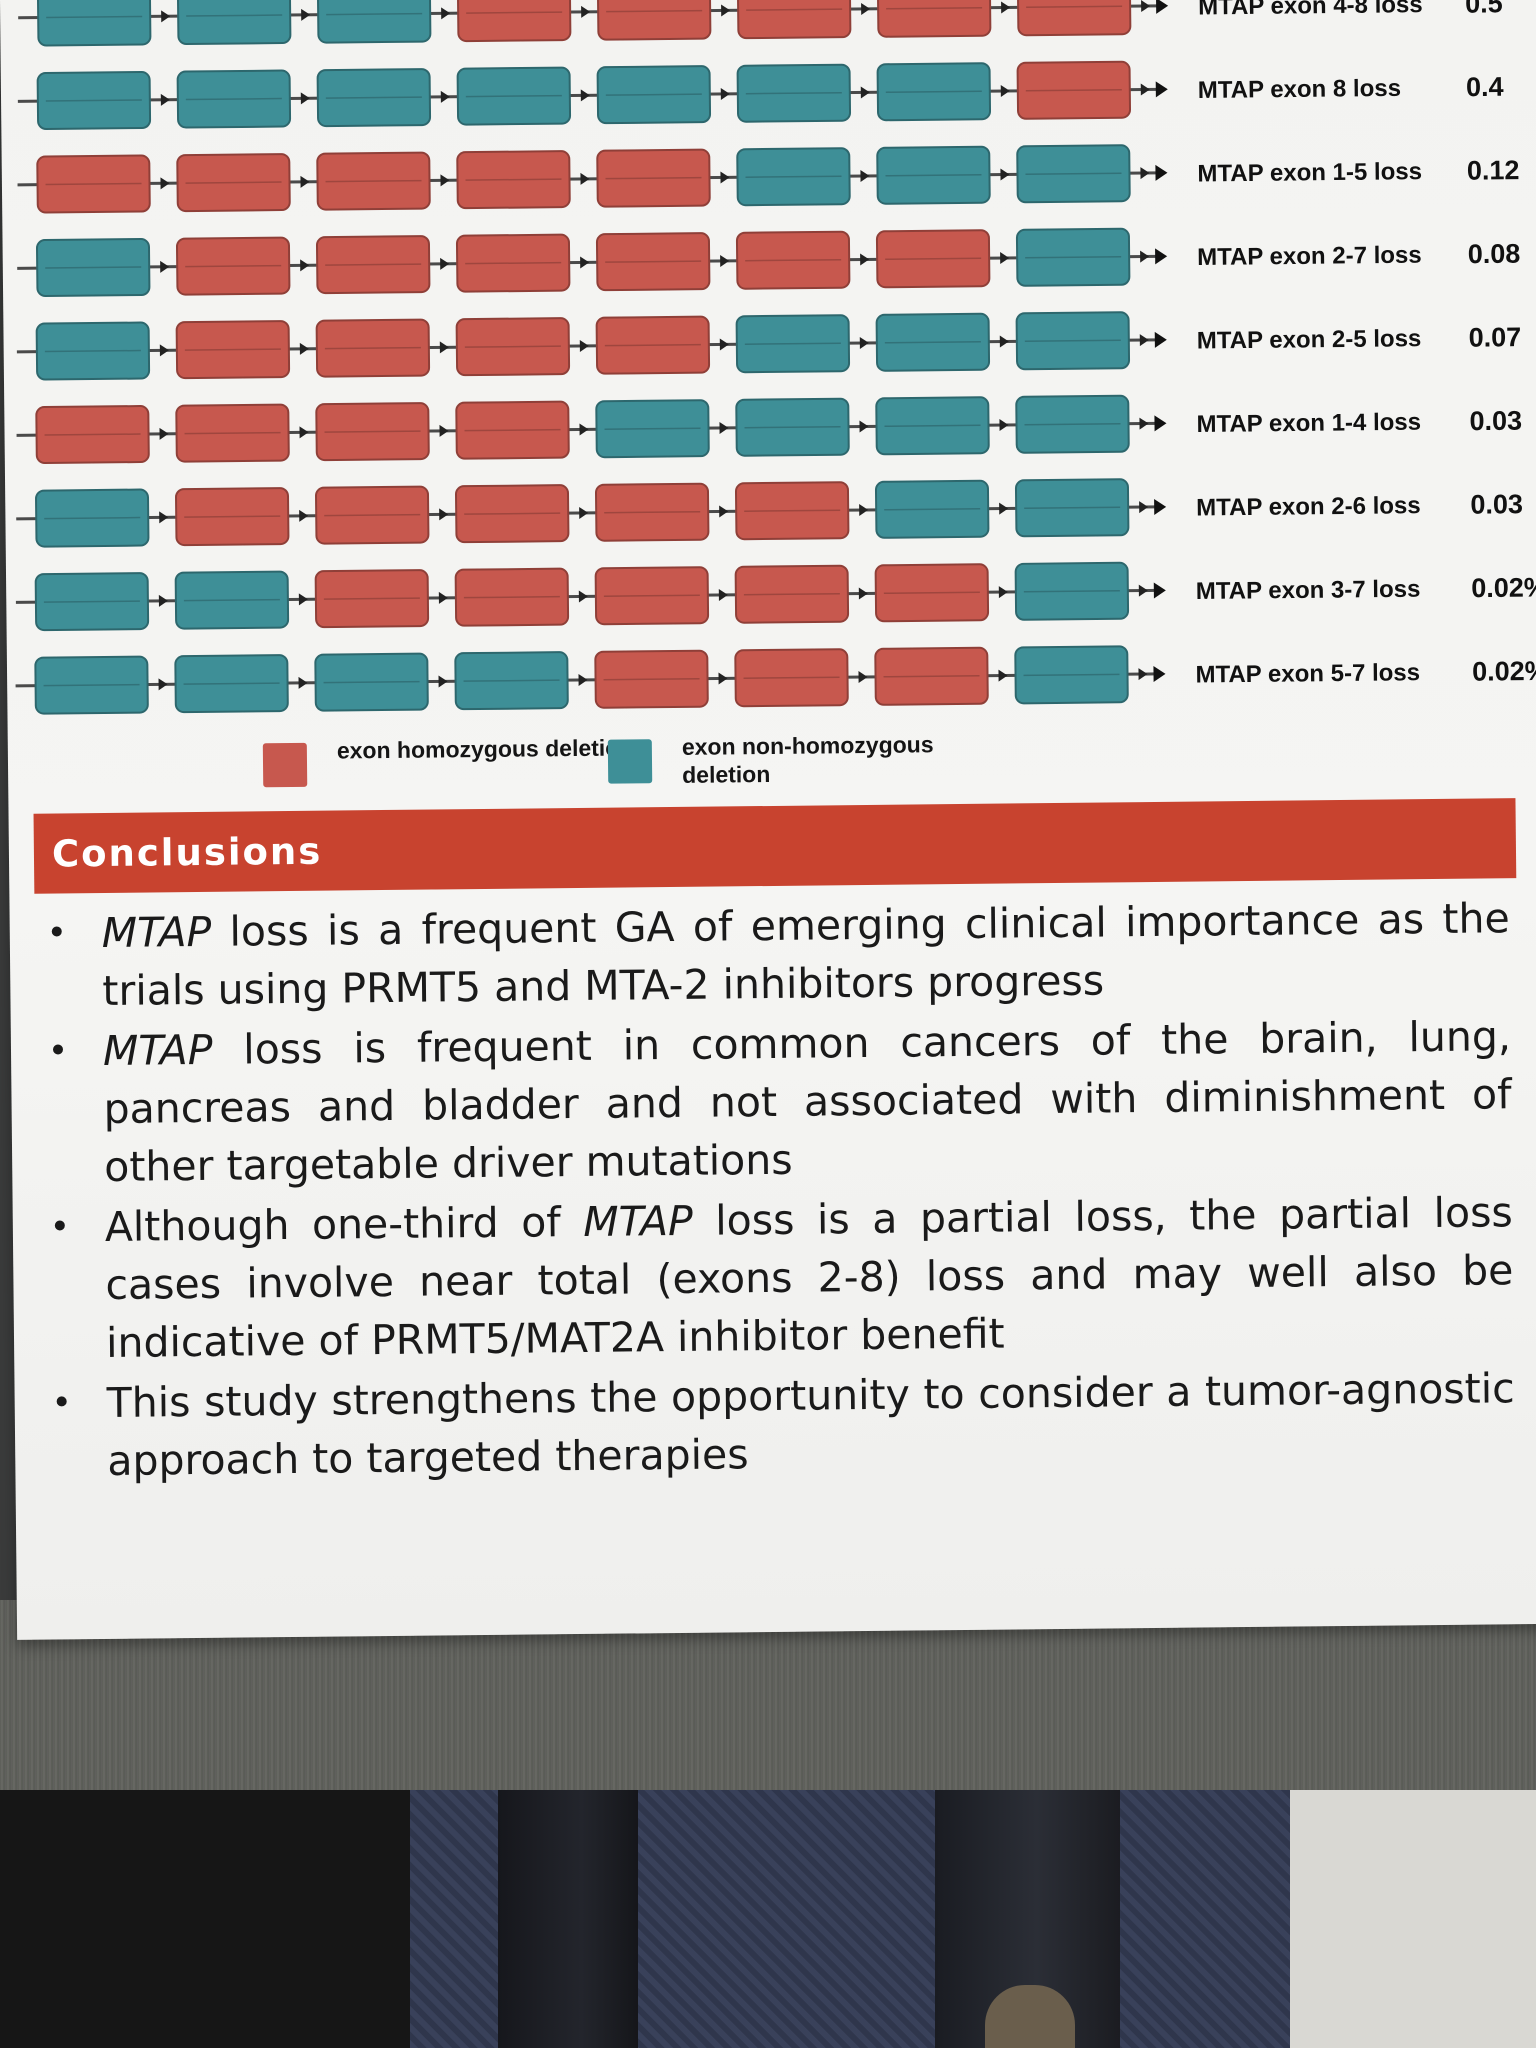 Image resolution: width=1536 pixels, height=2048 pixels. I want to click on deletion-pattern-label: MTAP exon 5-7 loss, so click(1307, 673).